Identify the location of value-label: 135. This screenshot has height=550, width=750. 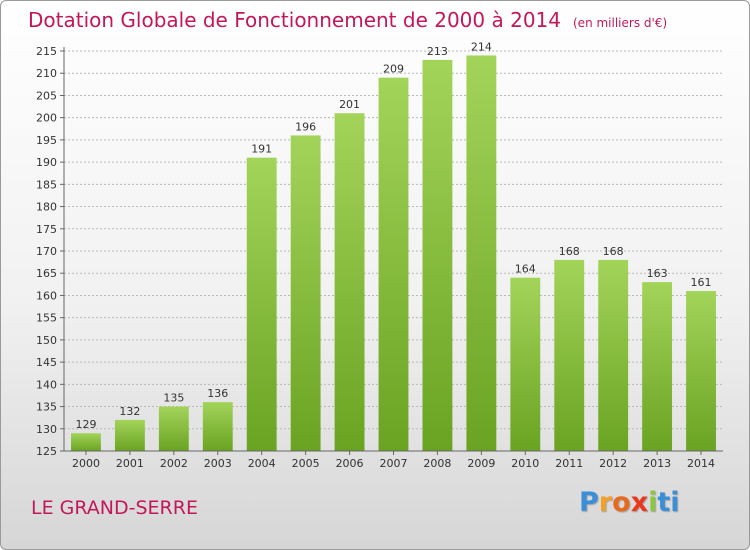
(173, 398).